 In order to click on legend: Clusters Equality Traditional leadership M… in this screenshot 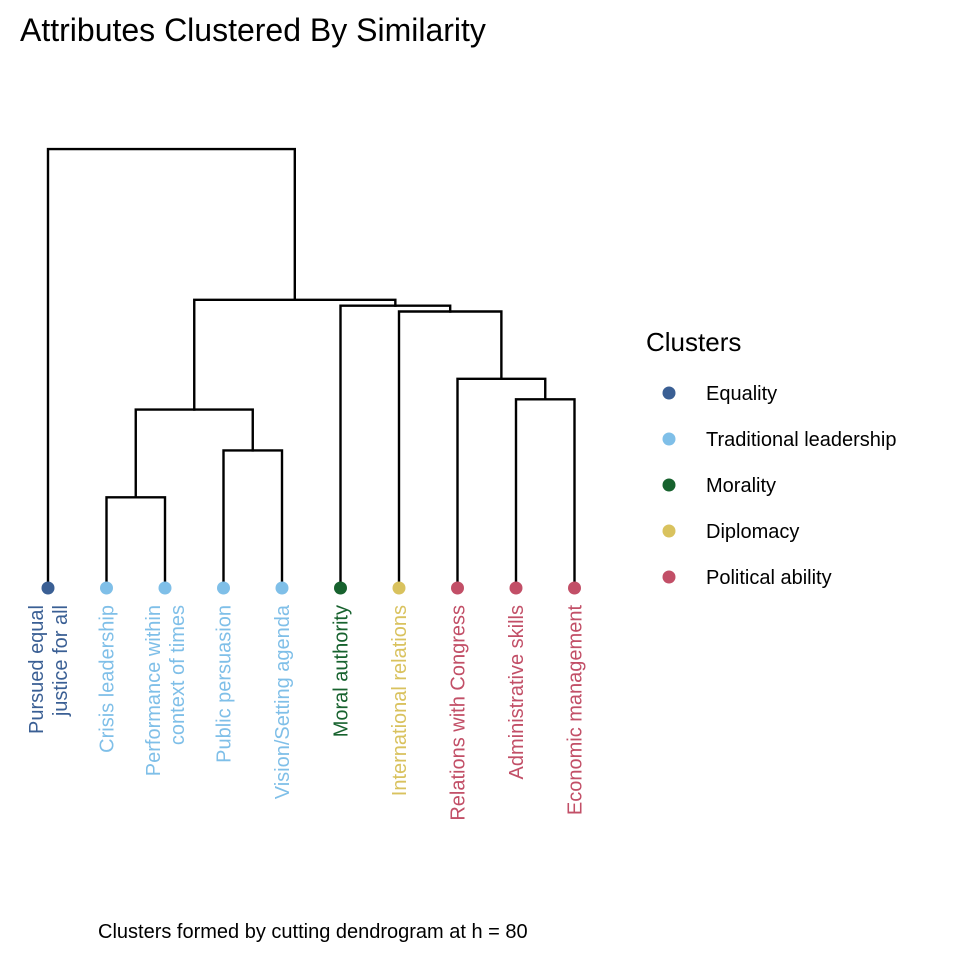, I will do `click(771, 458)`.